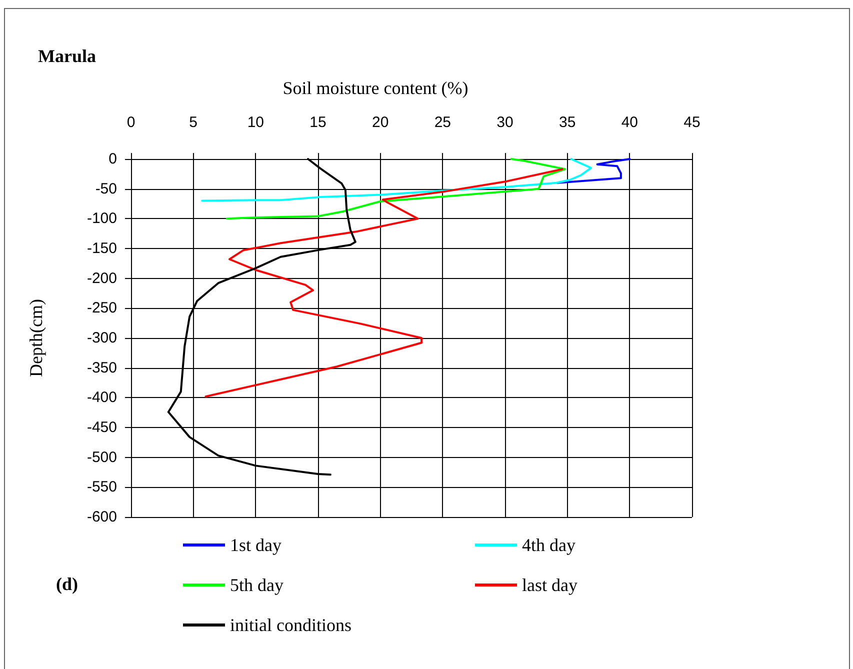 The height and width of the screenshot is (669, 853). Describe the element at coordinates (67, 56) in the screenshot. I see `chart-title: Marula` at that location.